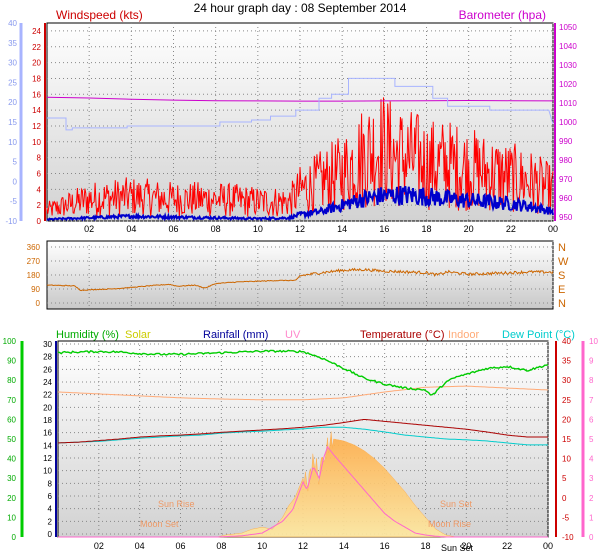 The image size is (600, 560). Describe the element at coordinates (36, 63) in the screenshot. I see `windspeed-tick-label: 20` at that location.